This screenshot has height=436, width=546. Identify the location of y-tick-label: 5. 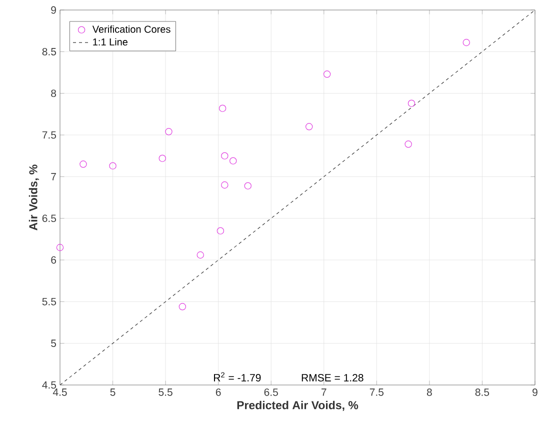
(53, 343).